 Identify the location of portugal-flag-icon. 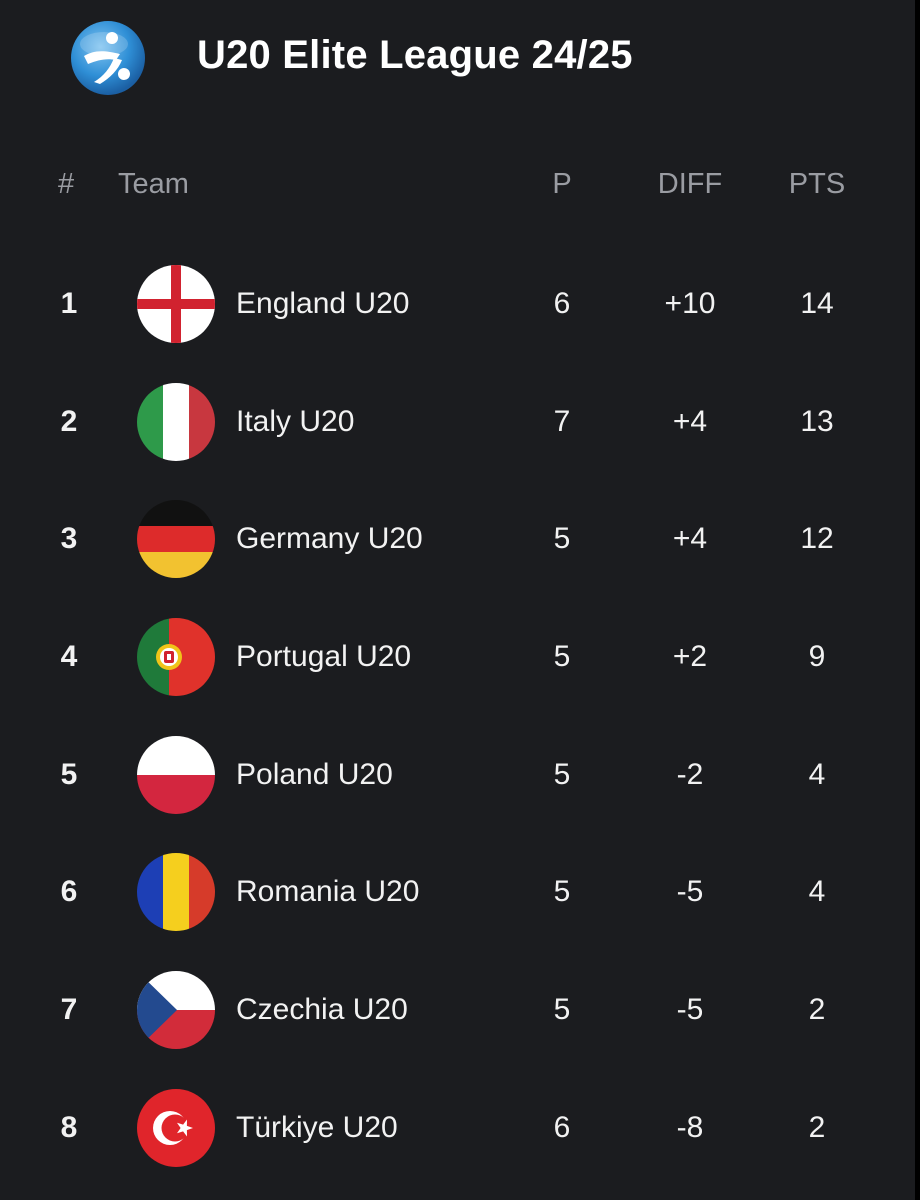
(176, 657).